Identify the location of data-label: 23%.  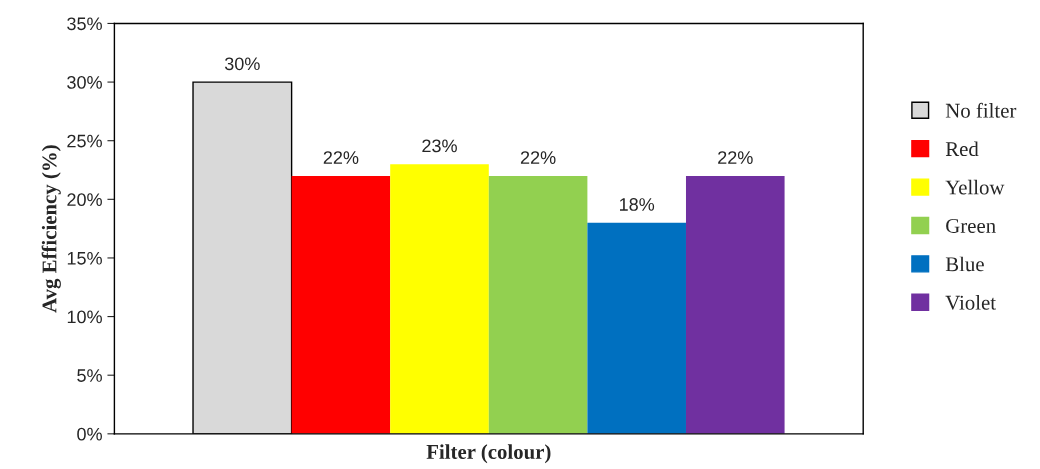
(439, 146).